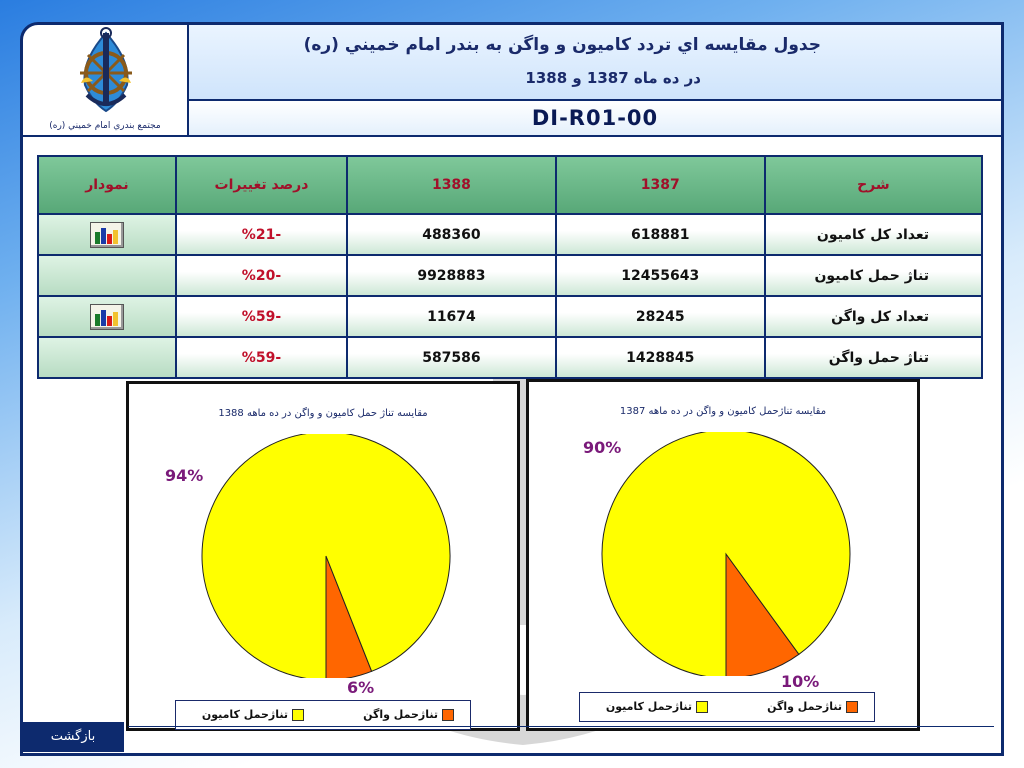 The height and width of the screenshot is (768, 1024). Describe the element at coordinates (800, 681) in the screenshot. I see `pie-data-label-1387-wagon: 10%` at that location.